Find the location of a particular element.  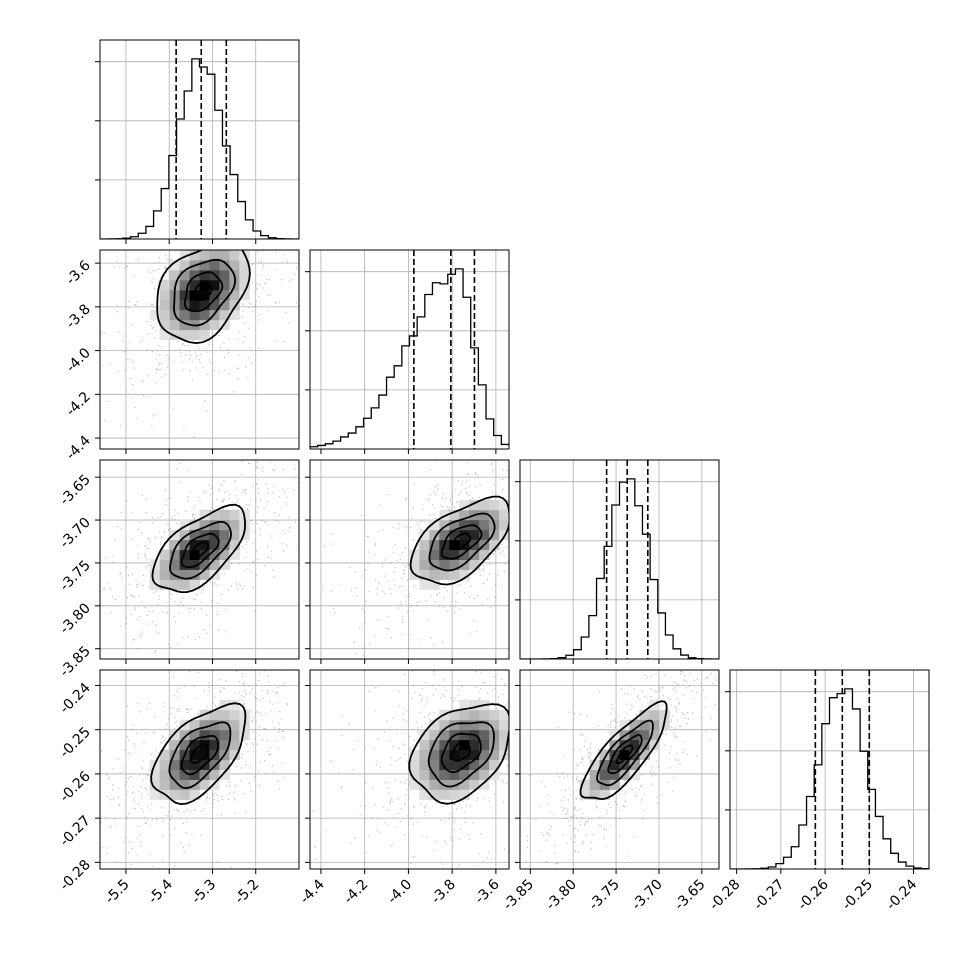

y-tick-label: -0.25 is located at coordinates (75, 742).